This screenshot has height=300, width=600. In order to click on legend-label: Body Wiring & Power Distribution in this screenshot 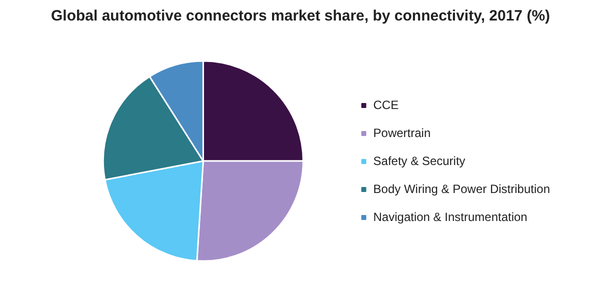, I will do `click(461, 189)`.